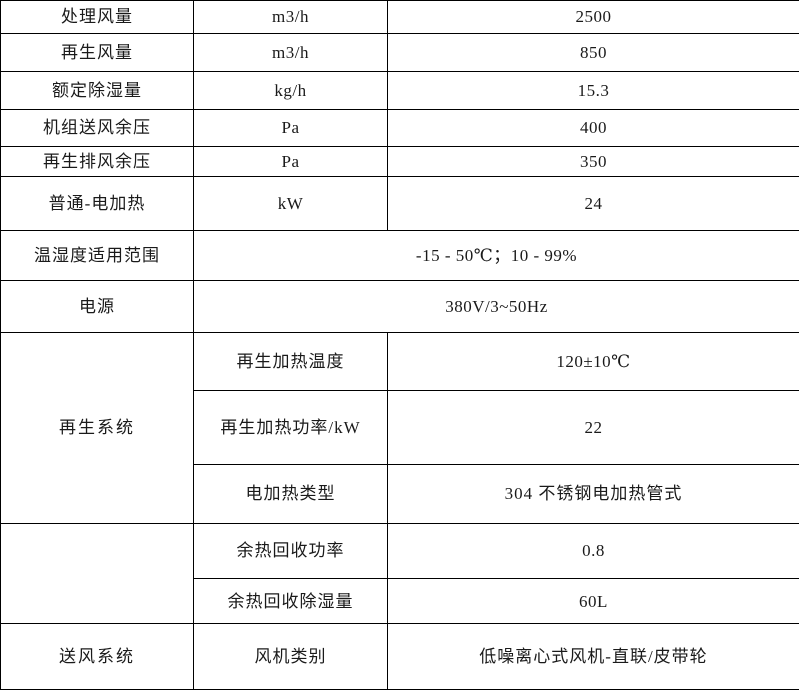 This screenshot has height=690, width=799. Describe the element at coordinates (593, 656) in the screenshot. I see `spec-value: 低噪离心式风机-直联/皮带轮` at that location.